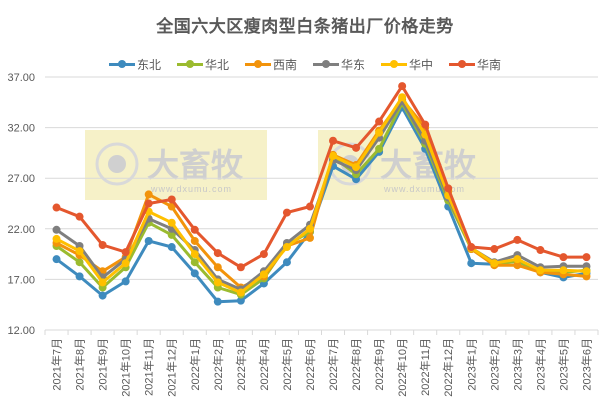 This screenshot has height=406, width=610. I want to click on y-tick-label: 12.00, so click(21, 331).